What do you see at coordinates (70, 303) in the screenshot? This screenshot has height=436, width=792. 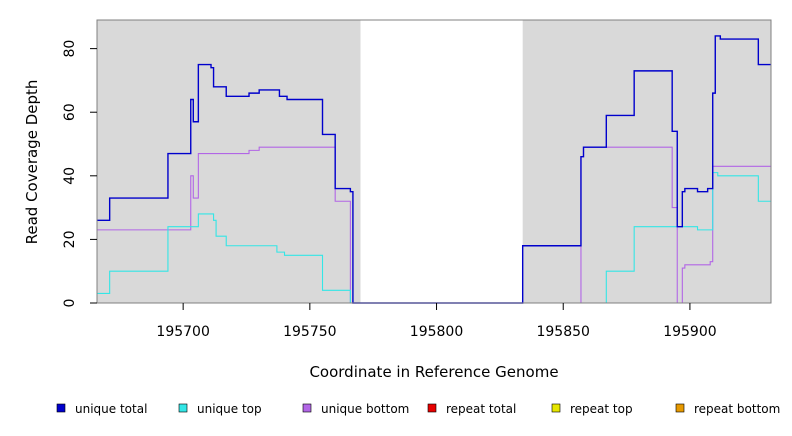 I see `y-tick-label: 0` at bounding box center [70, 303].